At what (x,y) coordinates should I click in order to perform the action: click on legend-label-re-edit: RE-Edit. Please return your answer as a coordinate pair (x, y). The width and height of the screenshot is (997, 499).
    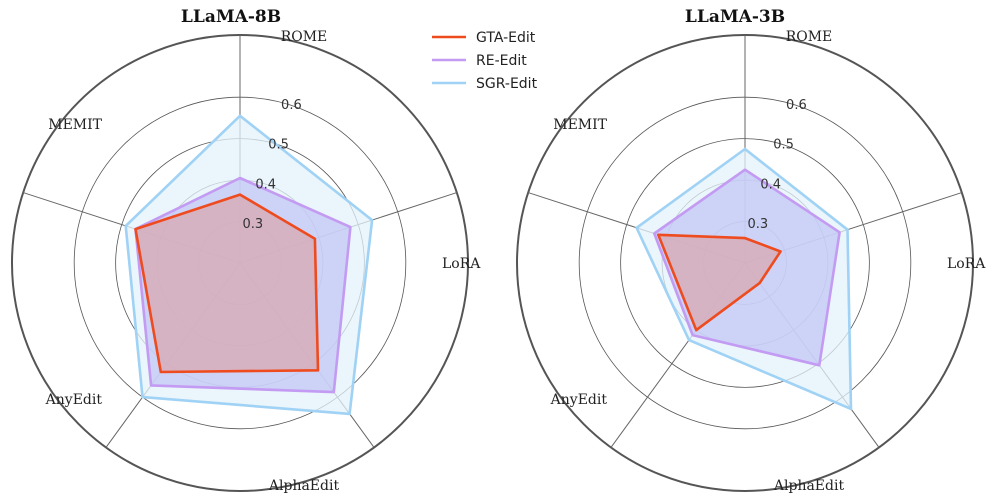
    Looking at the image, I should click on (501, 61).